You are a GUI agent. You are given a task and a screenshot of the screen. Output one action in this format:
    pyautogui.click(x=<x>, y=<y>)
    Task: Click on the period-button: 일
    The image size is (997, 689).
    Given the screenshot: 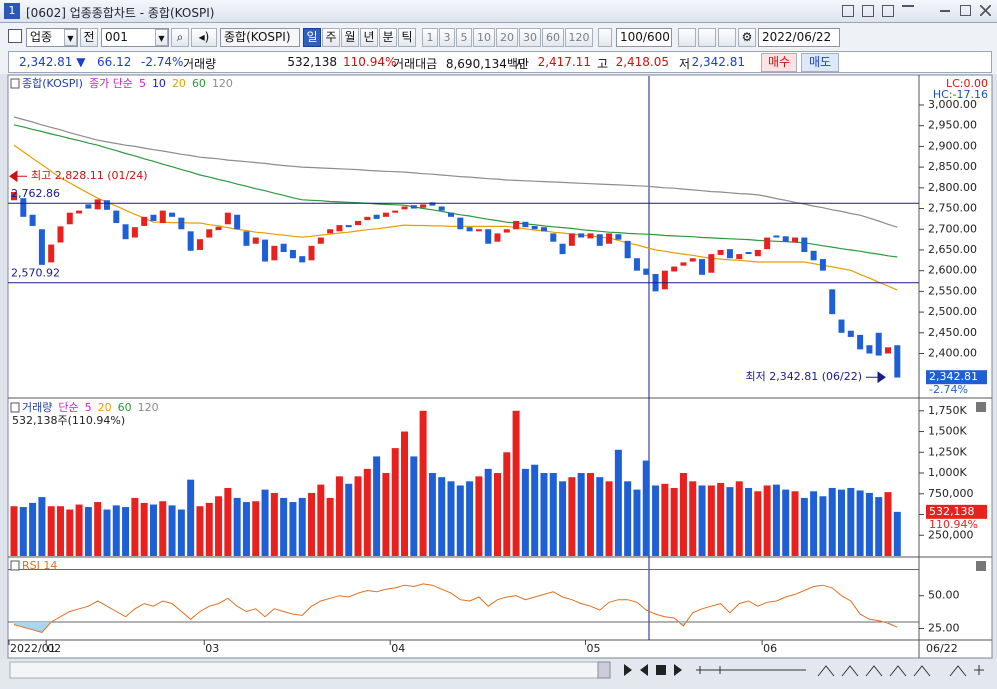 What is the action you would take?
    pyautogui.click(x=312, y=37)
    